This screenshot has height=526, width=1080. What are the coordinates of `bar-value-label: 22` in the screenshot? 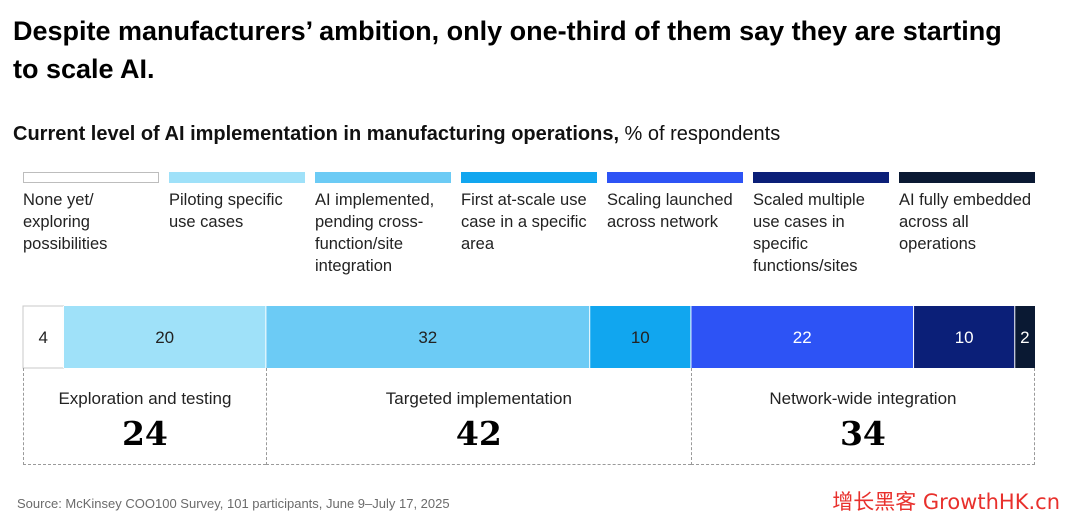 It's located at (802, 337).